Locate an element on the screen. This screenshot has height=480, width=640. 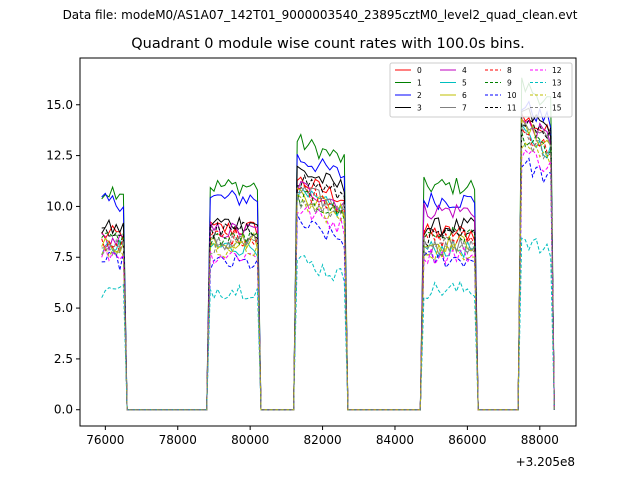
legend-label: 9 is located at coordinates (509, 83).